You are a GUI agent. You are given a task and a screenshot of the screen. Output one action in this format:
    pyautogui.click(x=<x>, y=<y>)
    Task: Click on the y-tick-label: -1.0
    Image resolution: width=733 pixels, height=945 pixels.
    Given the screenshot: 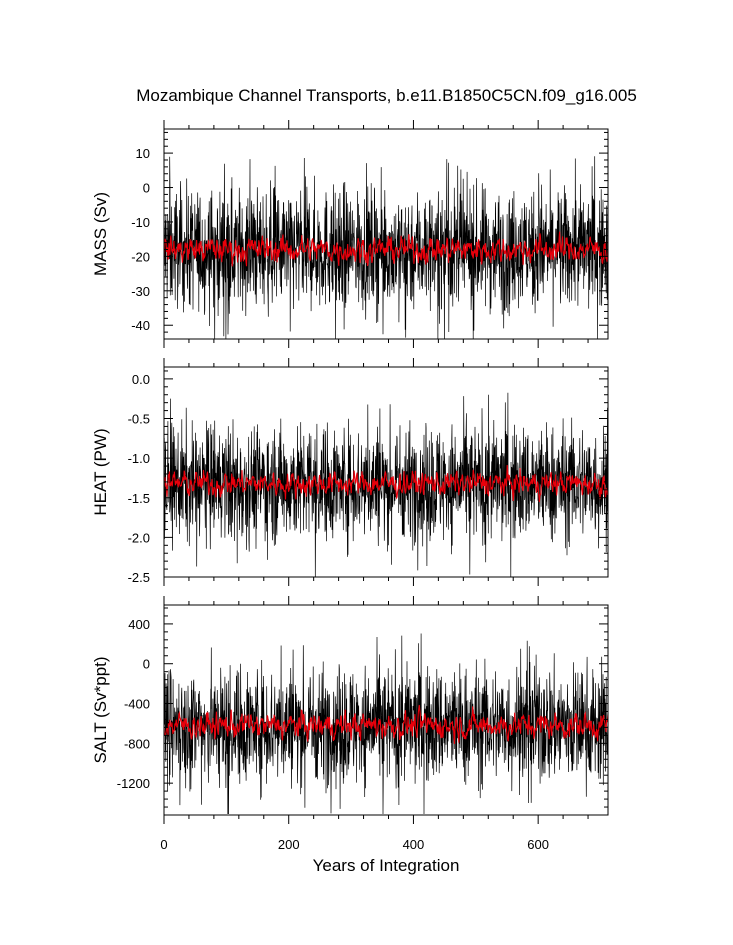 What is the action you would take?
    pyautogui.click(x=139, y=458)
    